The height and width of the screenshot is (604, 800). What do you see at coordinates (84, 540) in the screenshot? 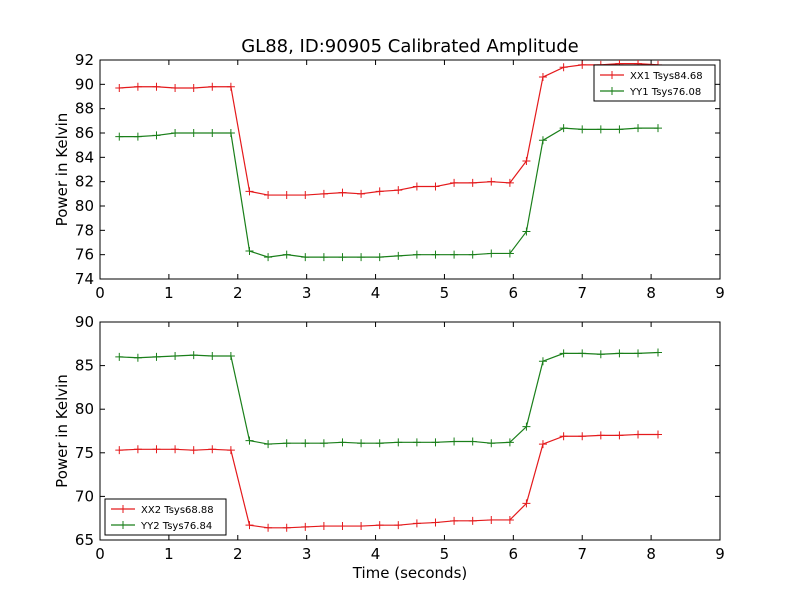
I see `y-tick-label: 65` at bounding box center [84, 540].